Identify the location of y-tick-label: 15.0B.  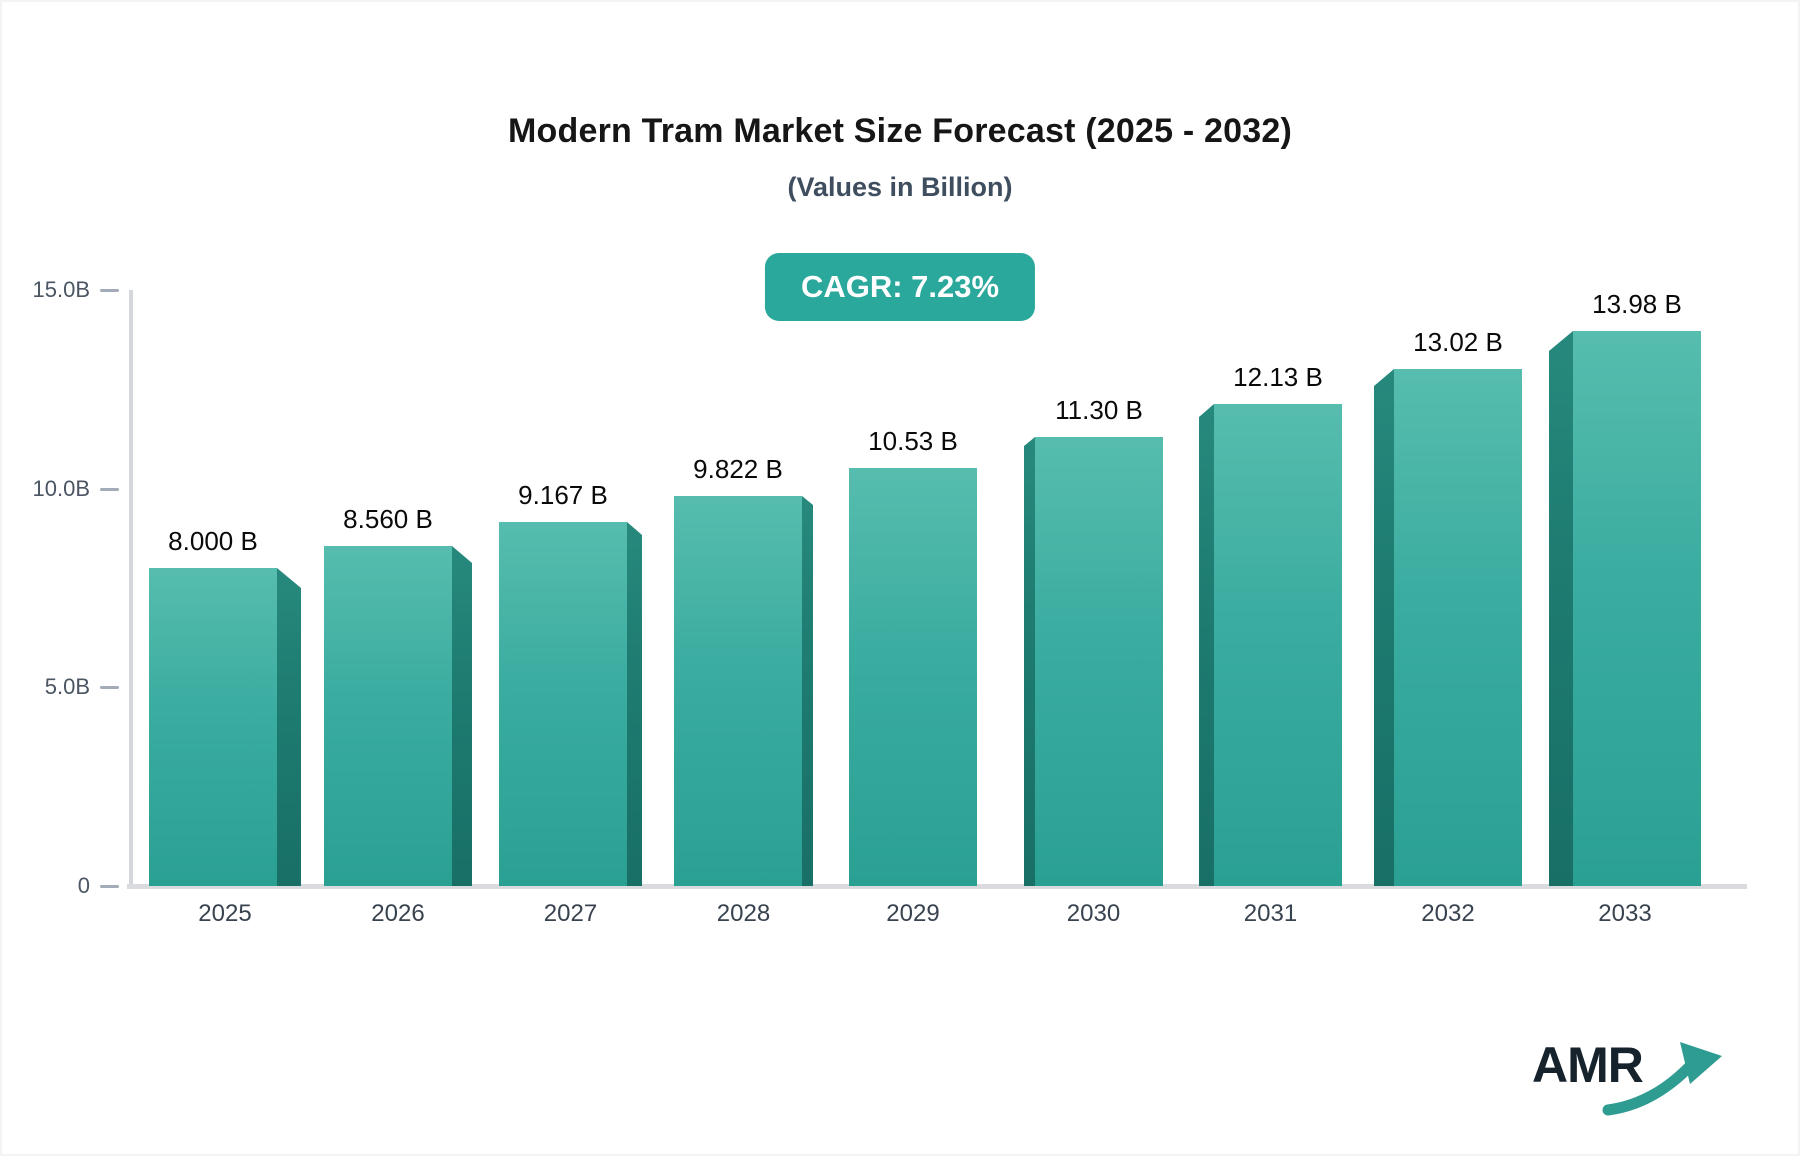
(61, 289).